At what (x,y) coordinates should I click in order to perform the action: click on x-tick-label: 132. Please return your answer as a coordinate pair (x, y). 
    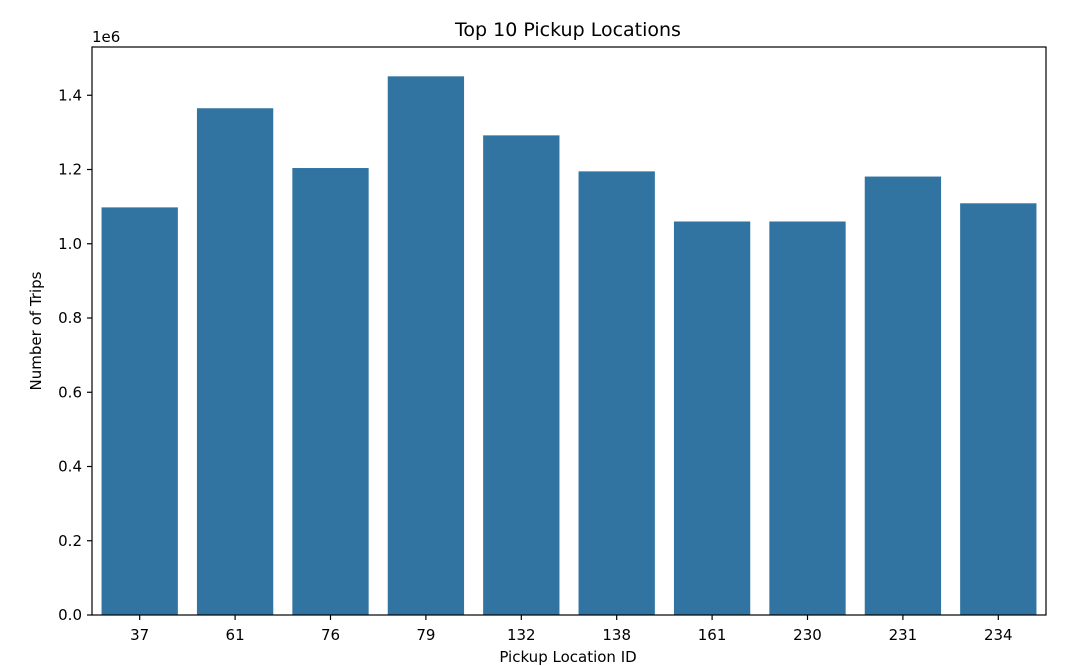
    Looking at the image, I should click on (521, 635).